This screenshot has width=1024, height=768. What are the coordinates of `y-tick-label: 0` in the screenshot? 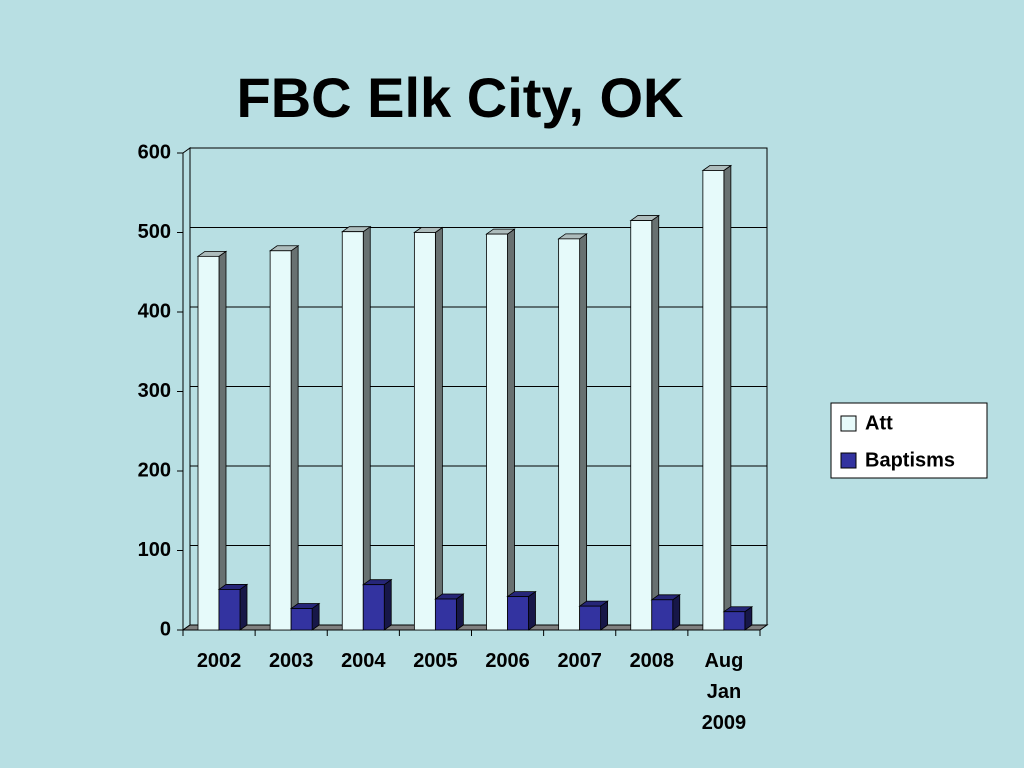 It's located at (165, 629).